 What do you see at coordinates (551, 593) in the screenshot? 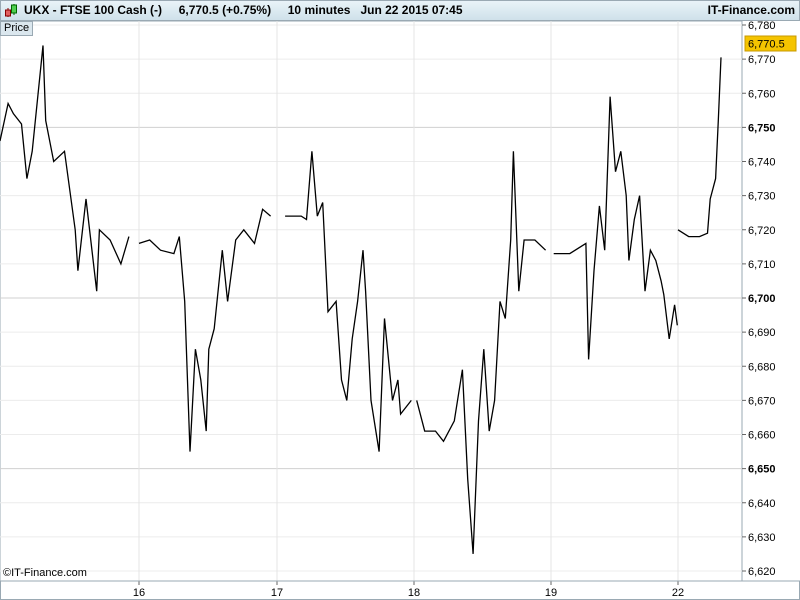
I see `x-tick-label: 19` at bounding box center [551, 593].